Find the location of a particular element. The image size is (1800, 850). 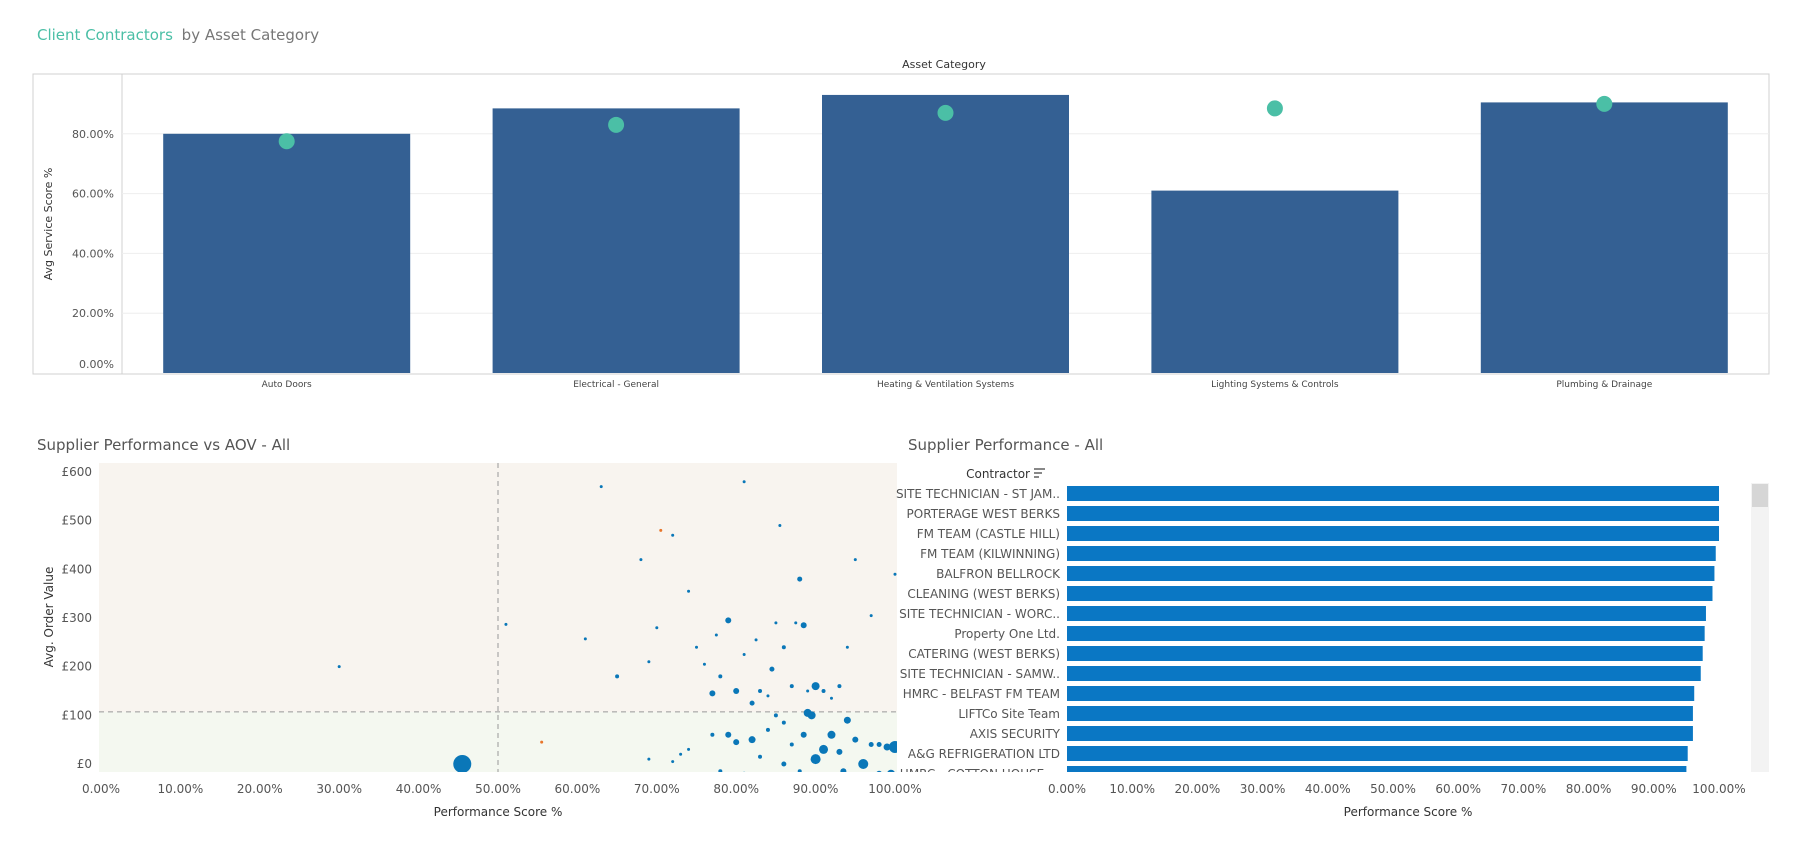

contractor-label: PORTERAGE WEST BERKS is located at coordinates (983, 514).